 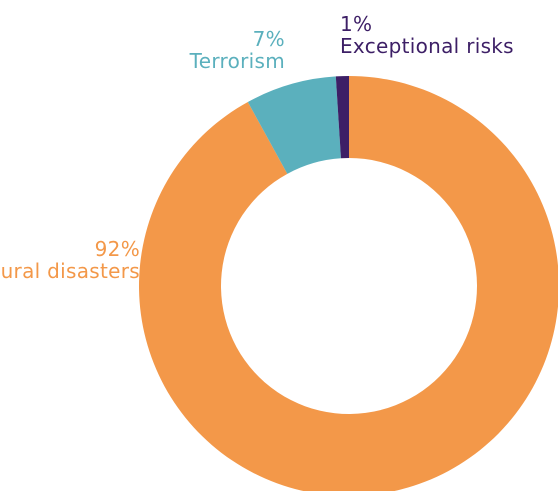 I want to click on slice-label-exceptional-risks: 1% Exceptional risks, so click(x=427, y=35).